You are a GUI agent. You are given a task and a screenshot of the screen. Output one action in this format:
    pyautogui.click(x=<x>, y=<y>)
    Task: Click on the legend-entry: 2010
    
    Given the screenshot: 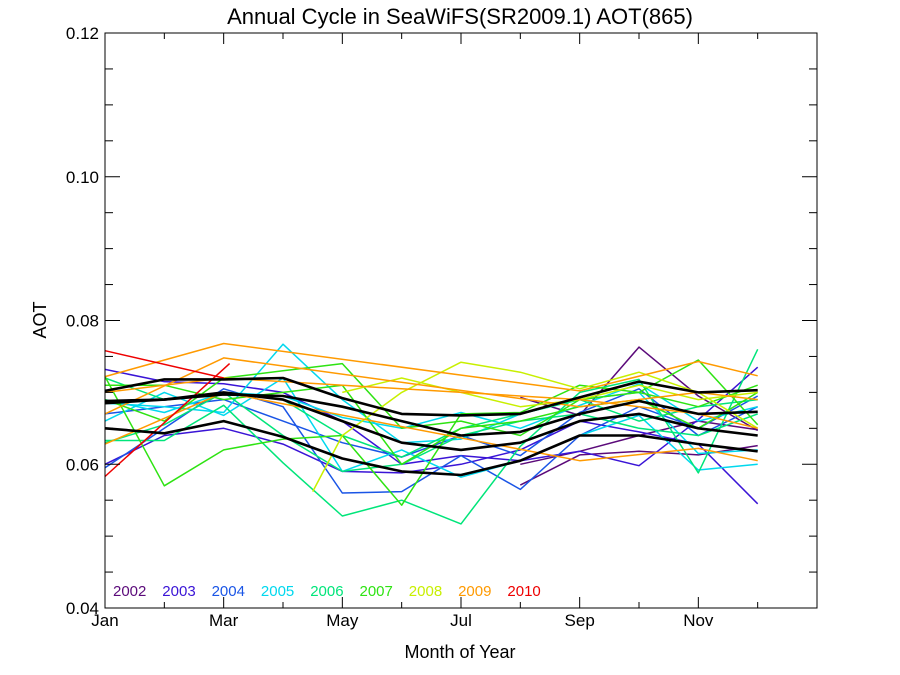 What is the action you would take?
    pyautogui.click(x=523, y=591)
    